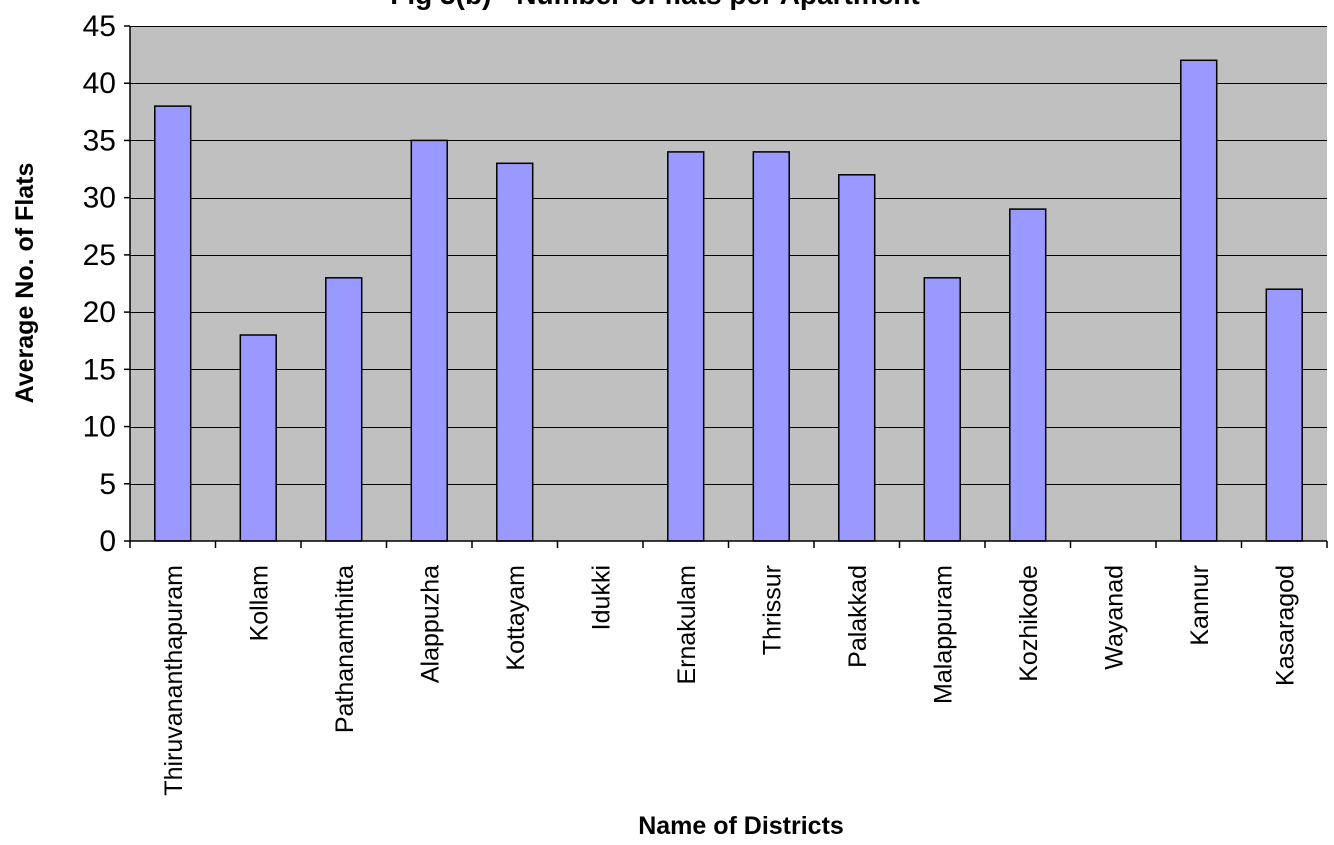 This screenshot has height=845, width=1334. Describe the element at coordinates (687, 625) in the screenshot. I see `x-tick-label: Ernakulam` at that location.